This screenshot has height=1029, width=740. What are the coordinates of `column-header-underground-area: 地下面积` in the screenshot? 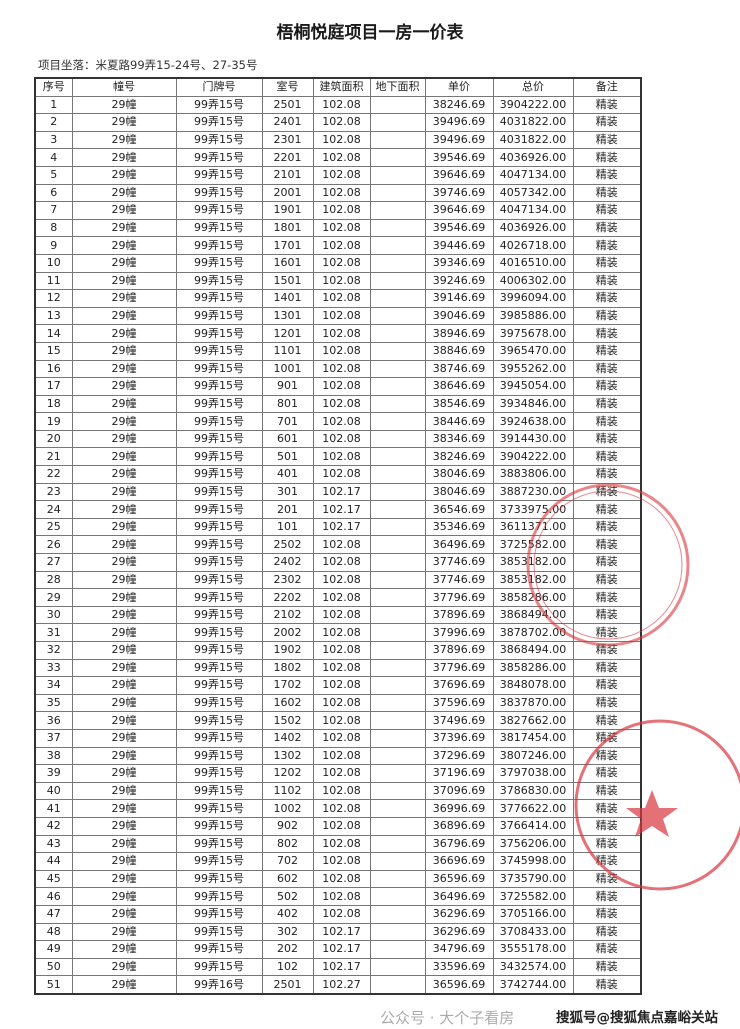 It's located at (397, 87).